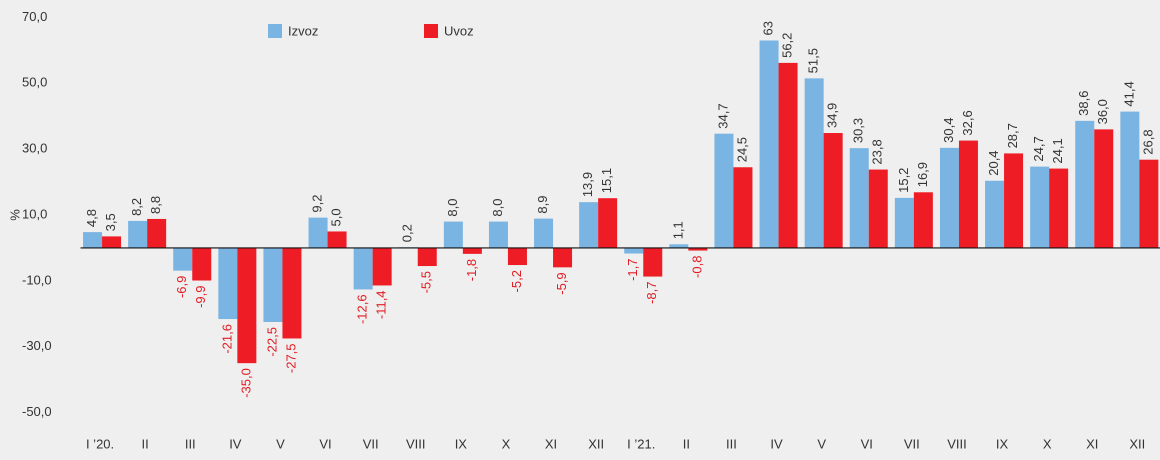 This screenshot has width=1160, height=460. I want to click on value-label: 23,8, so click(877, 151).